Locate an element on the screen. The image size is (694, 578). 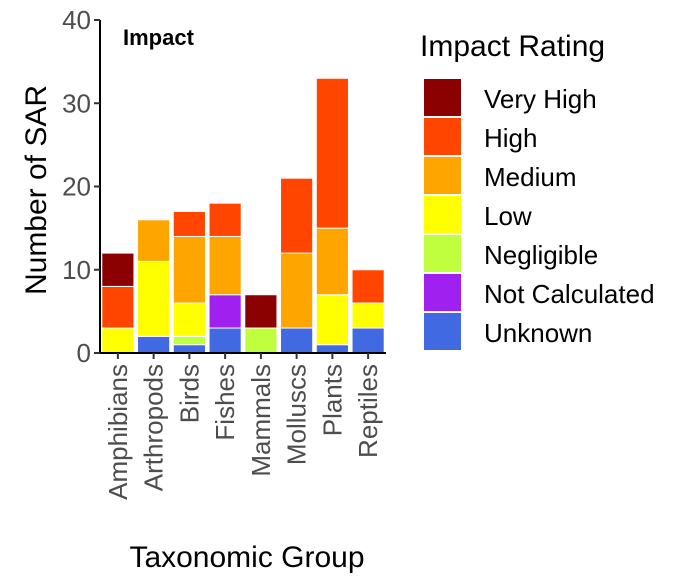
legend-key-very-high is located at coordinates (442, 97).